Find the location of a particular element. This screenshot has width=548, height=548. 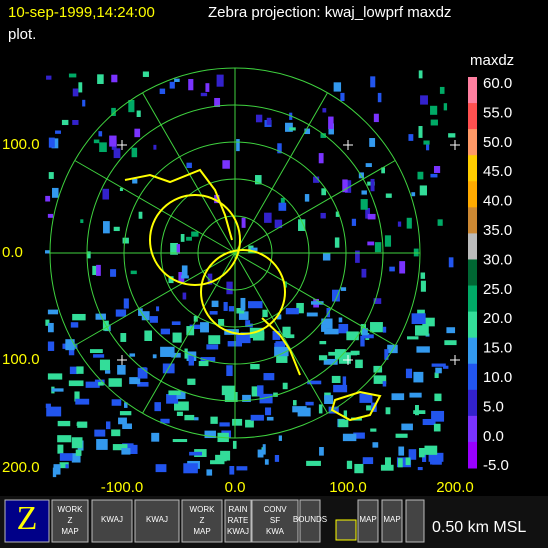

icon-label: KWA is located at coordinates (275, 531).